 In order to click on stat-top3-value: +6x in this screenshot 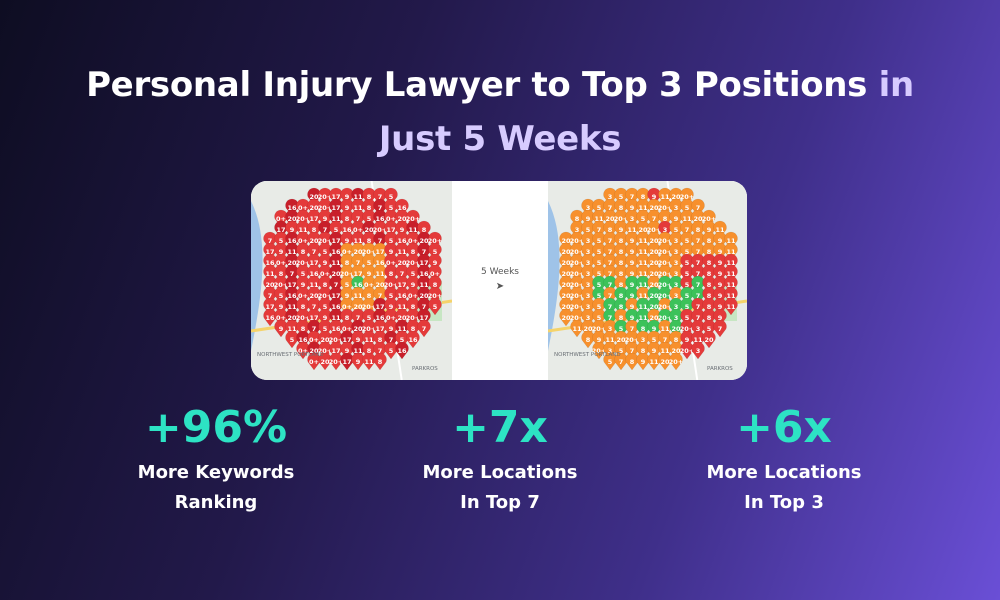, I will do `click(784, 427)`.